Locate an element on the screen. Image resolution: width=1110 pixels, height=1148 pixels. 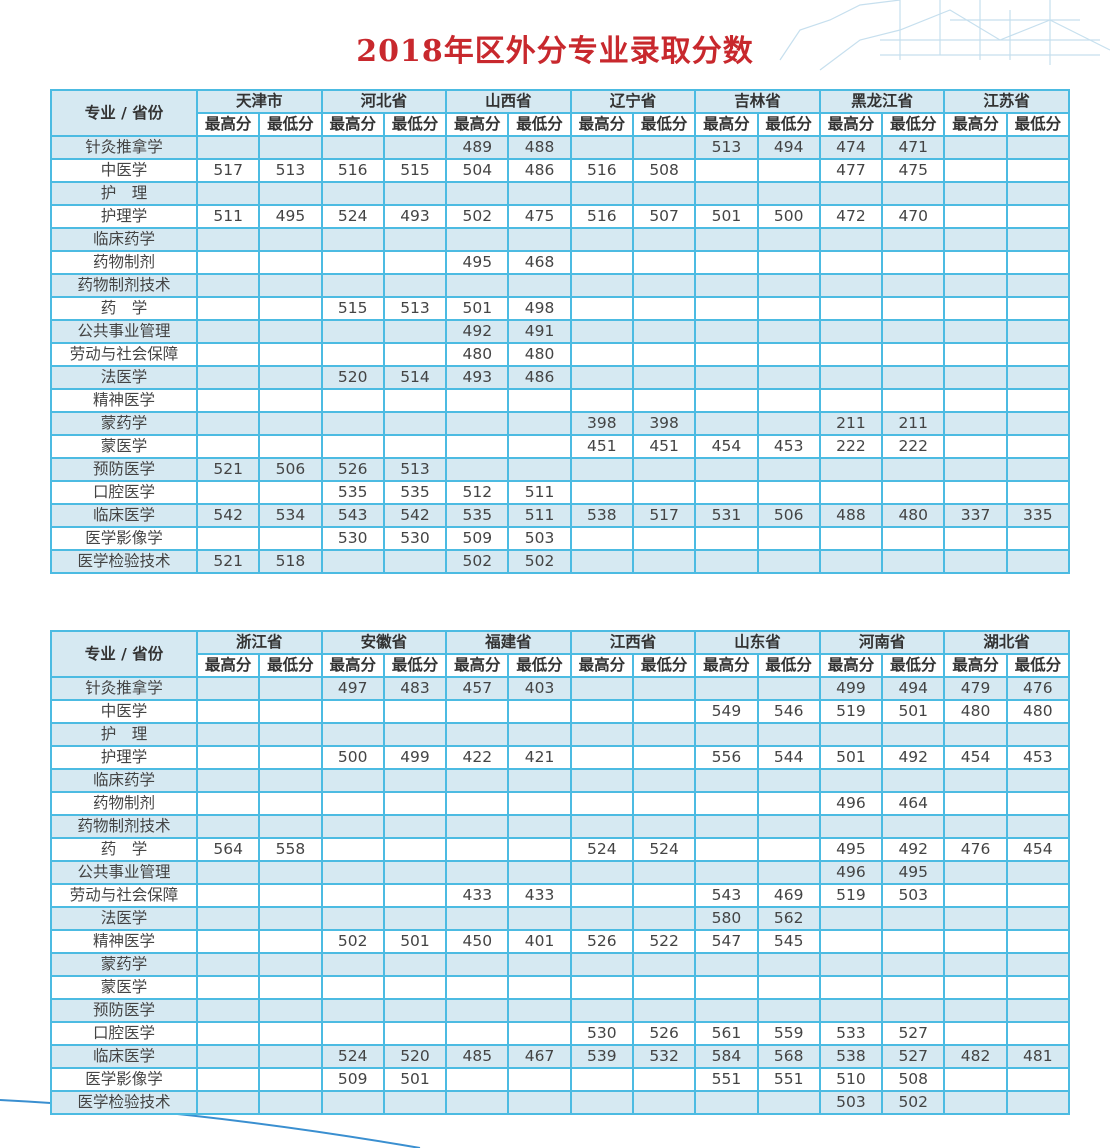
province-header: 黑龙江省 is located at coordinates (882, 101).